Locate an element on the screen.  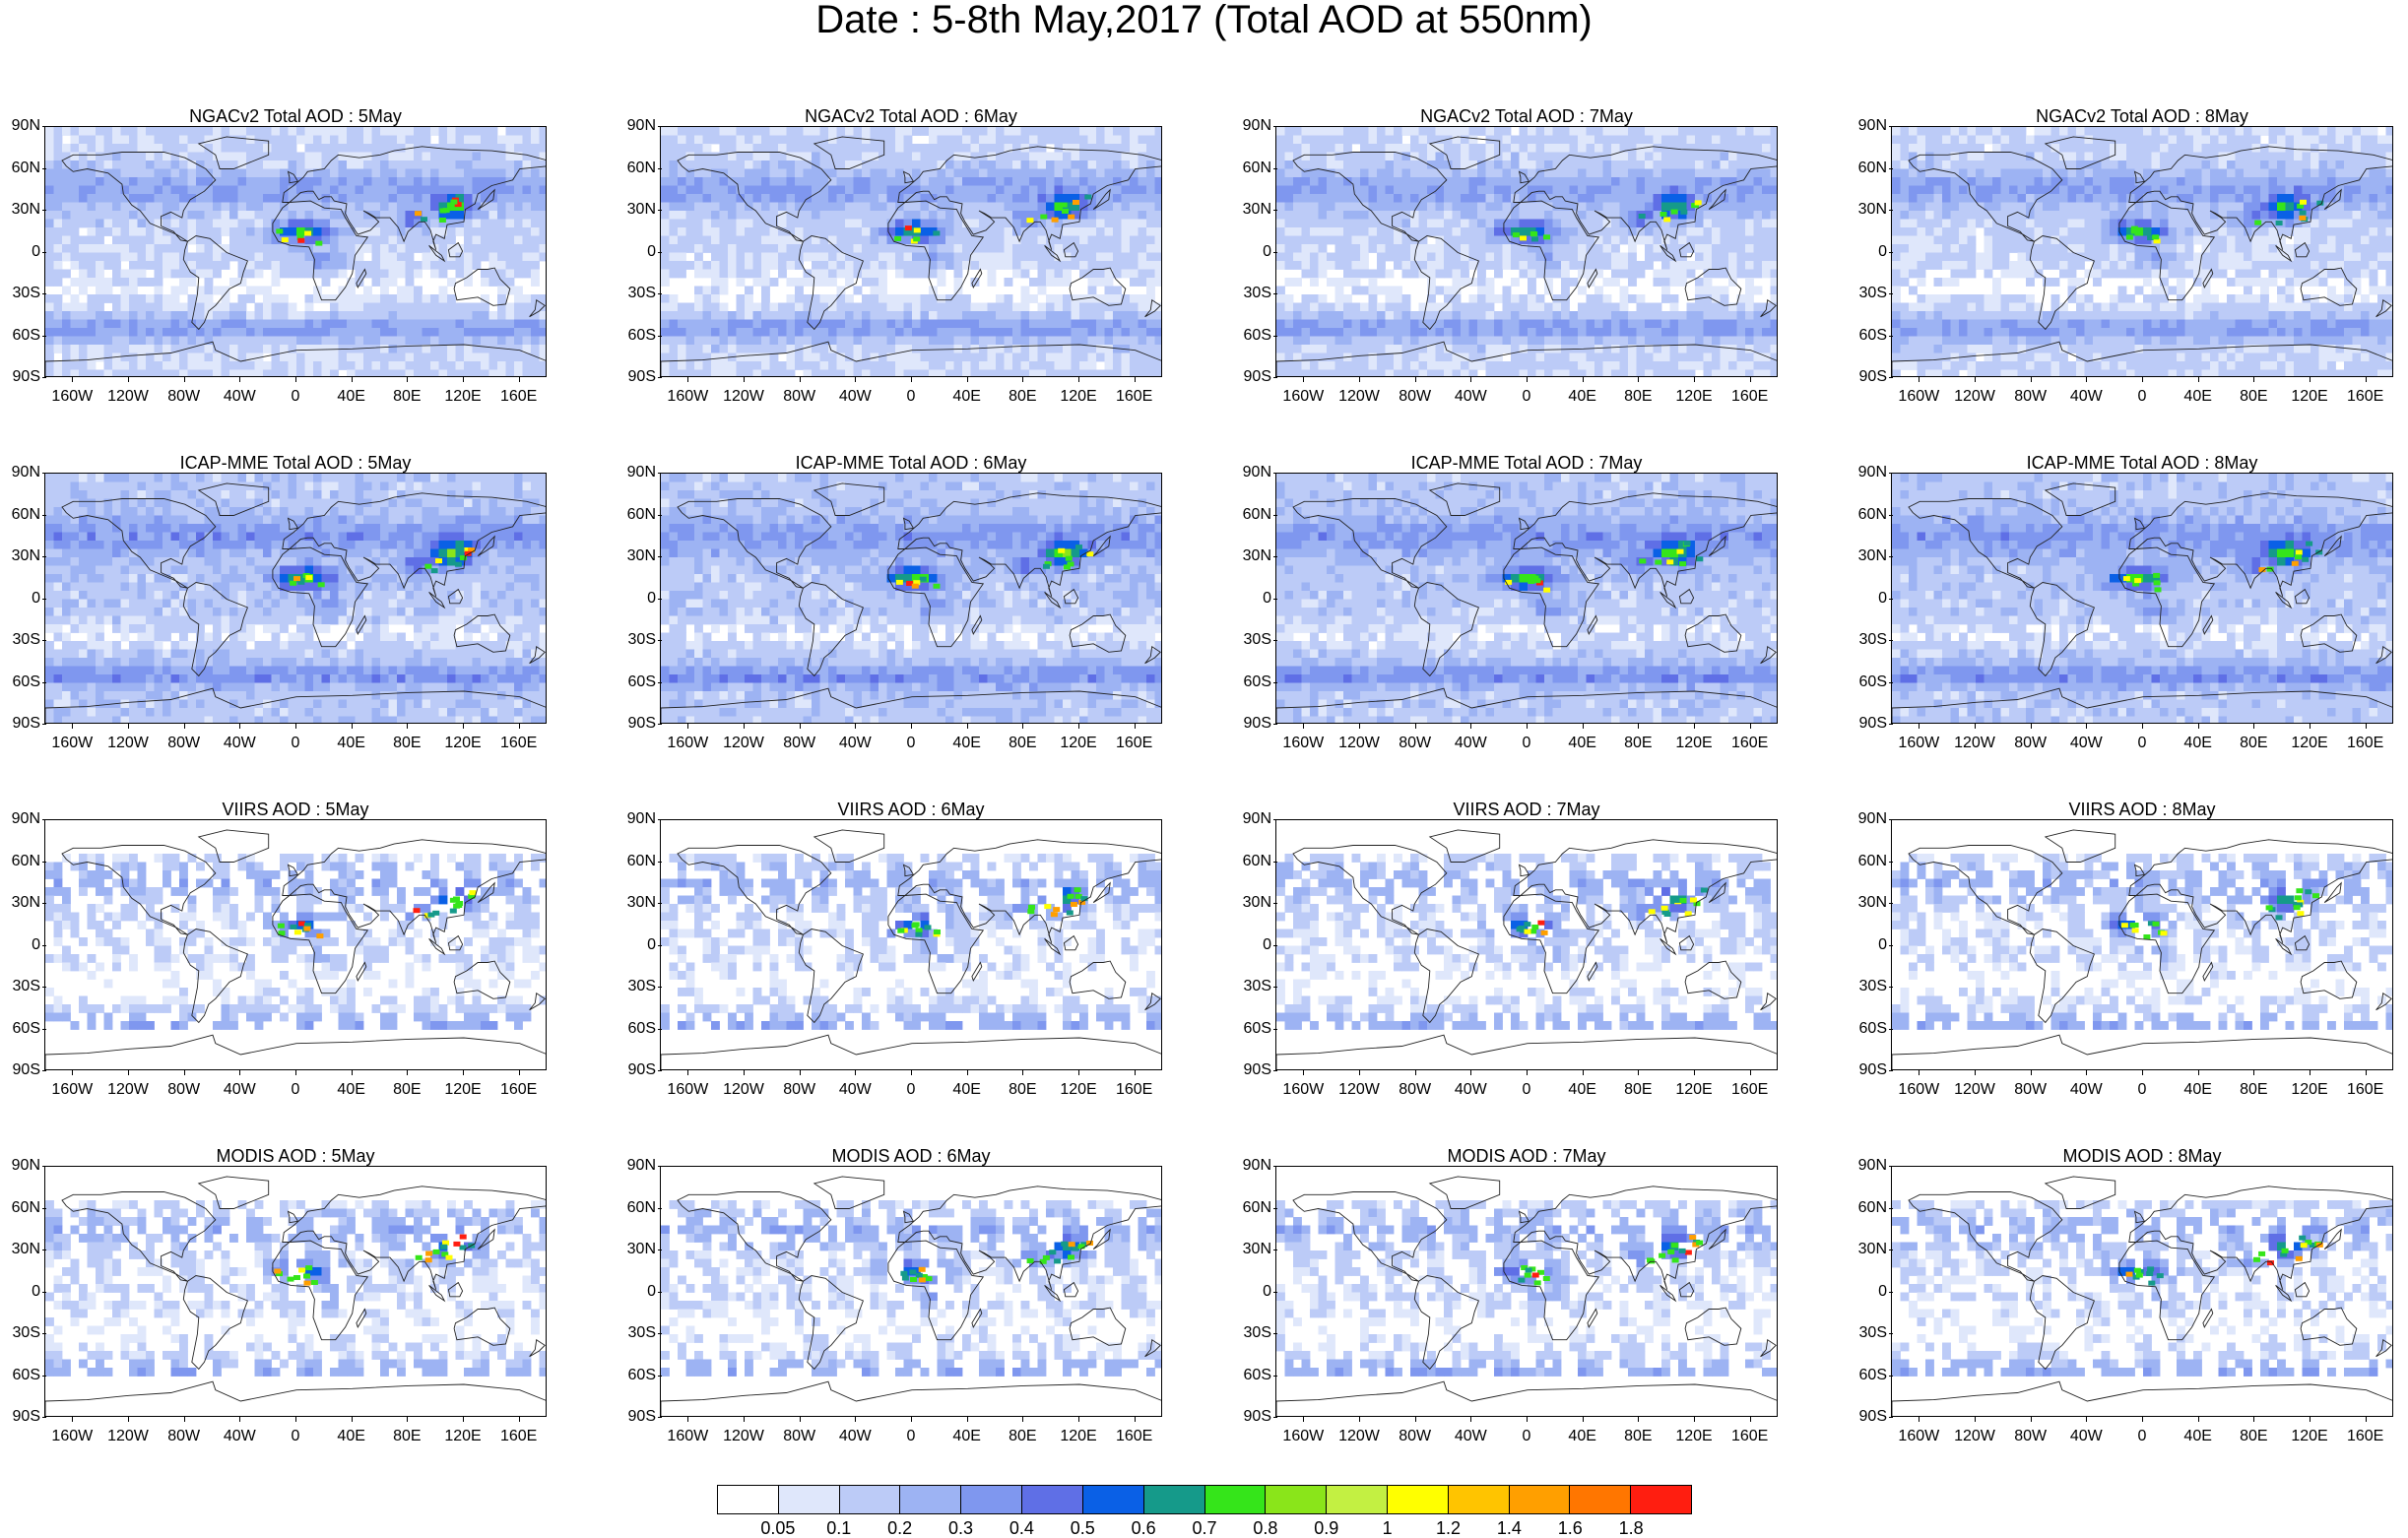
latitude-label: 60N is located at coordinates (1253, 1207).